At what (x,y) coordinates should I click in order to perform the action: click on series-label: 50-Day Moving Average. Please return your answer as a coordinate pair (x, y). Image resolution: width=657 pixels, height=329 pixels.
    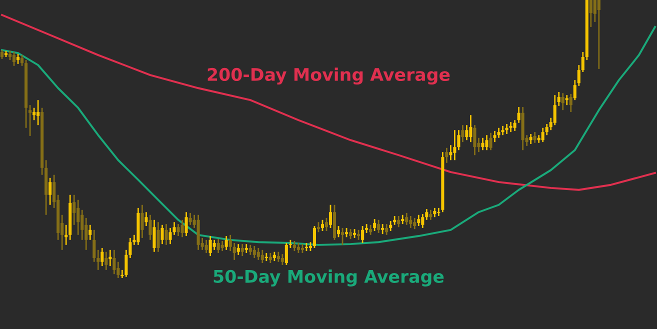
    Looking at the image, I should click on (329, 278).